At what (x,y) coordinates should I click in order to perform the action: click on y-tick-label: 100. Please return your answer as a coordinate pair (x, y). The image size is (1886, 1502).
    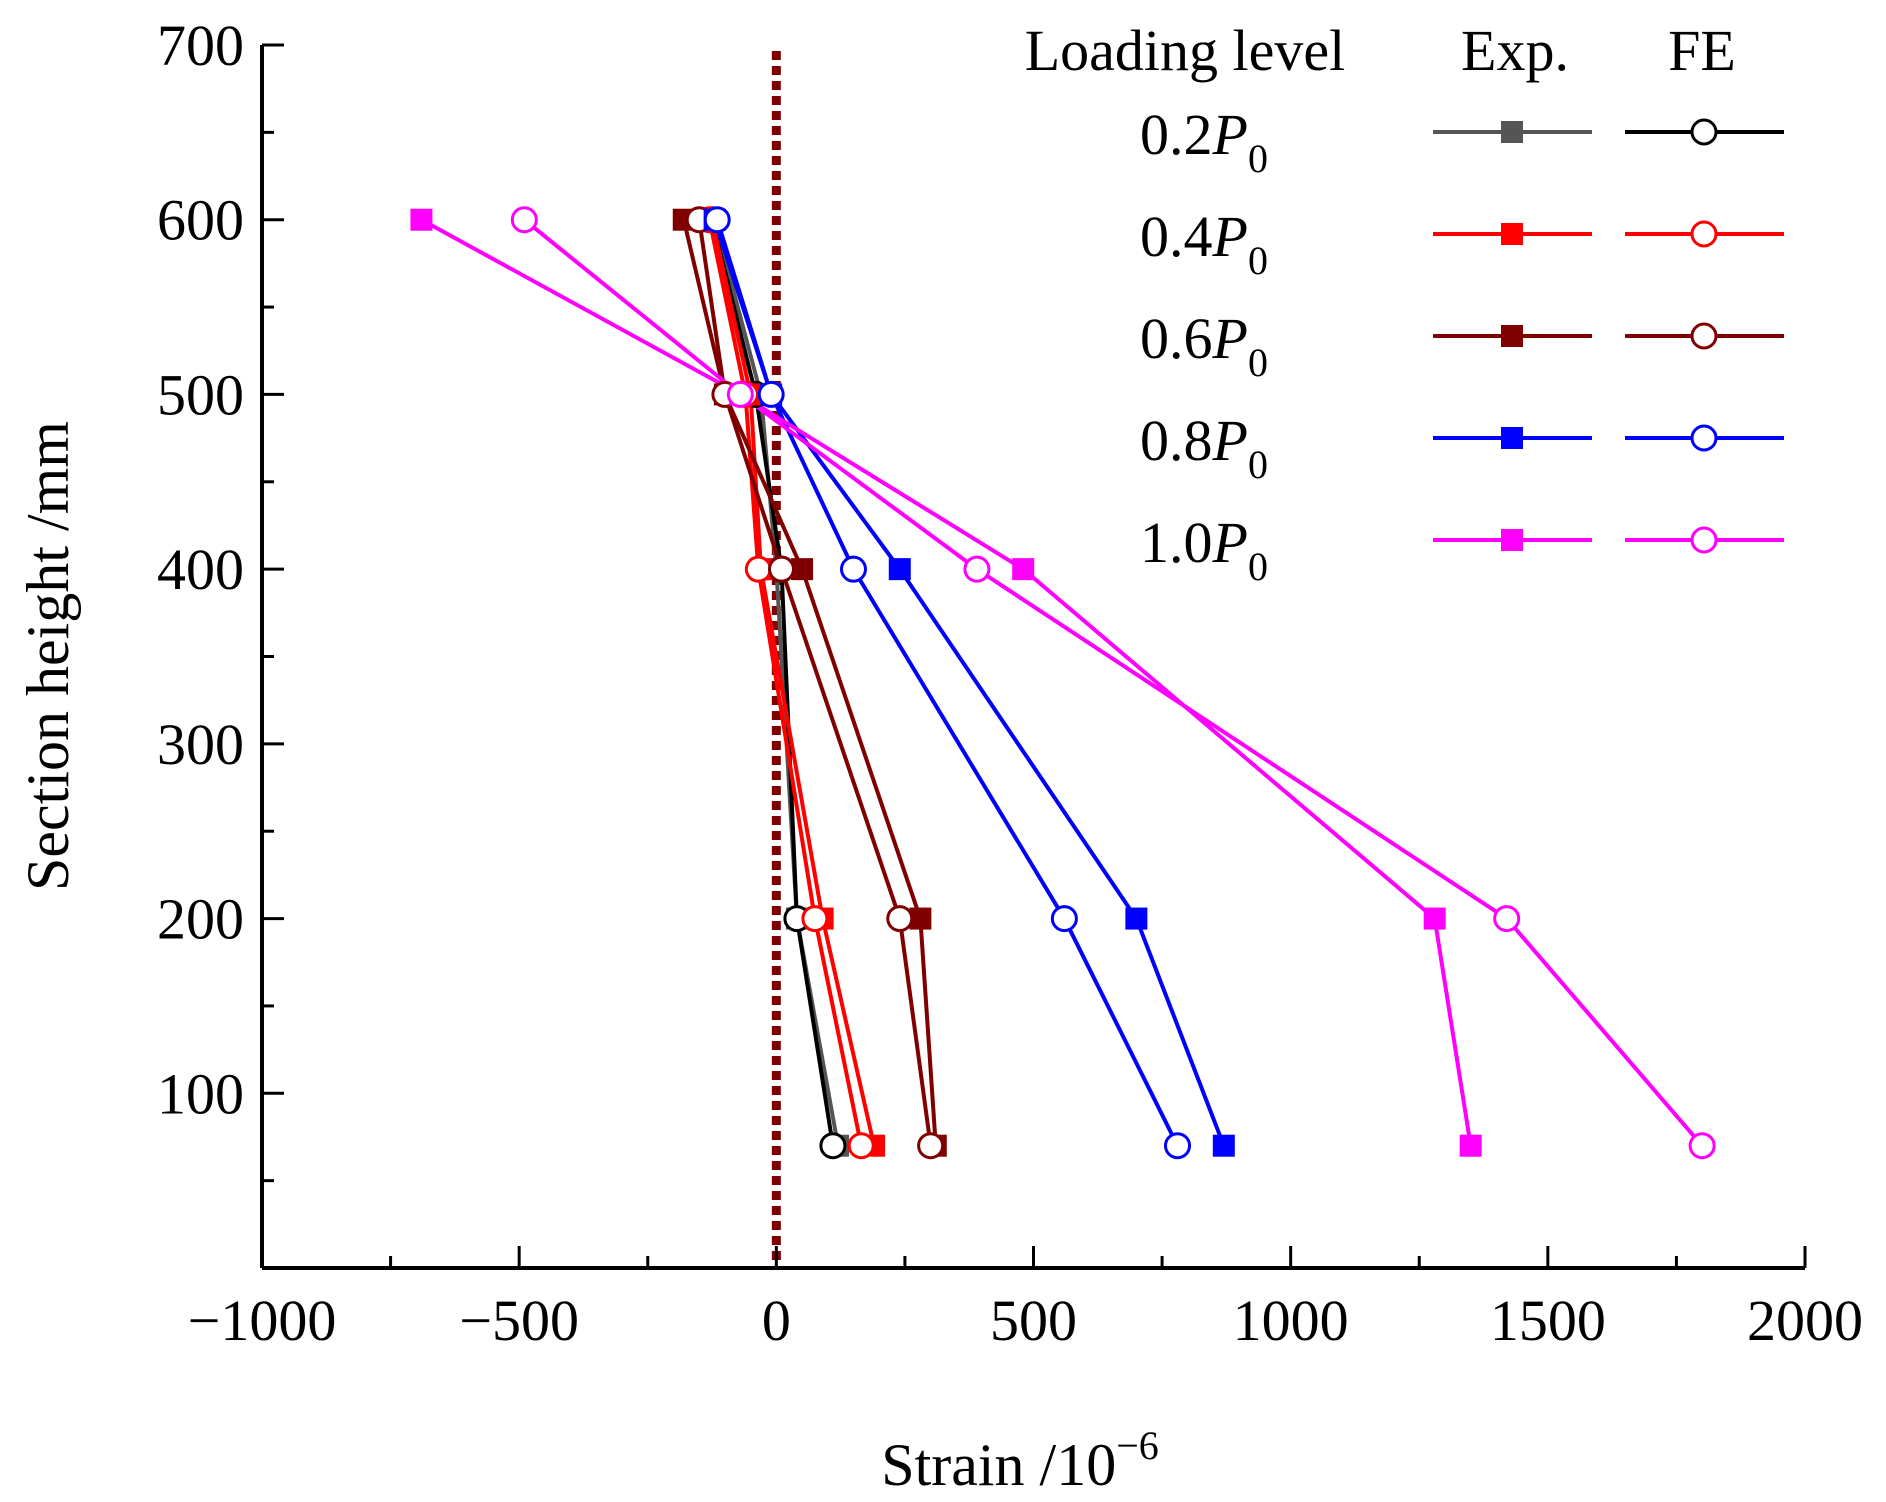
    Looking at the image, I should click on (200, 1093).